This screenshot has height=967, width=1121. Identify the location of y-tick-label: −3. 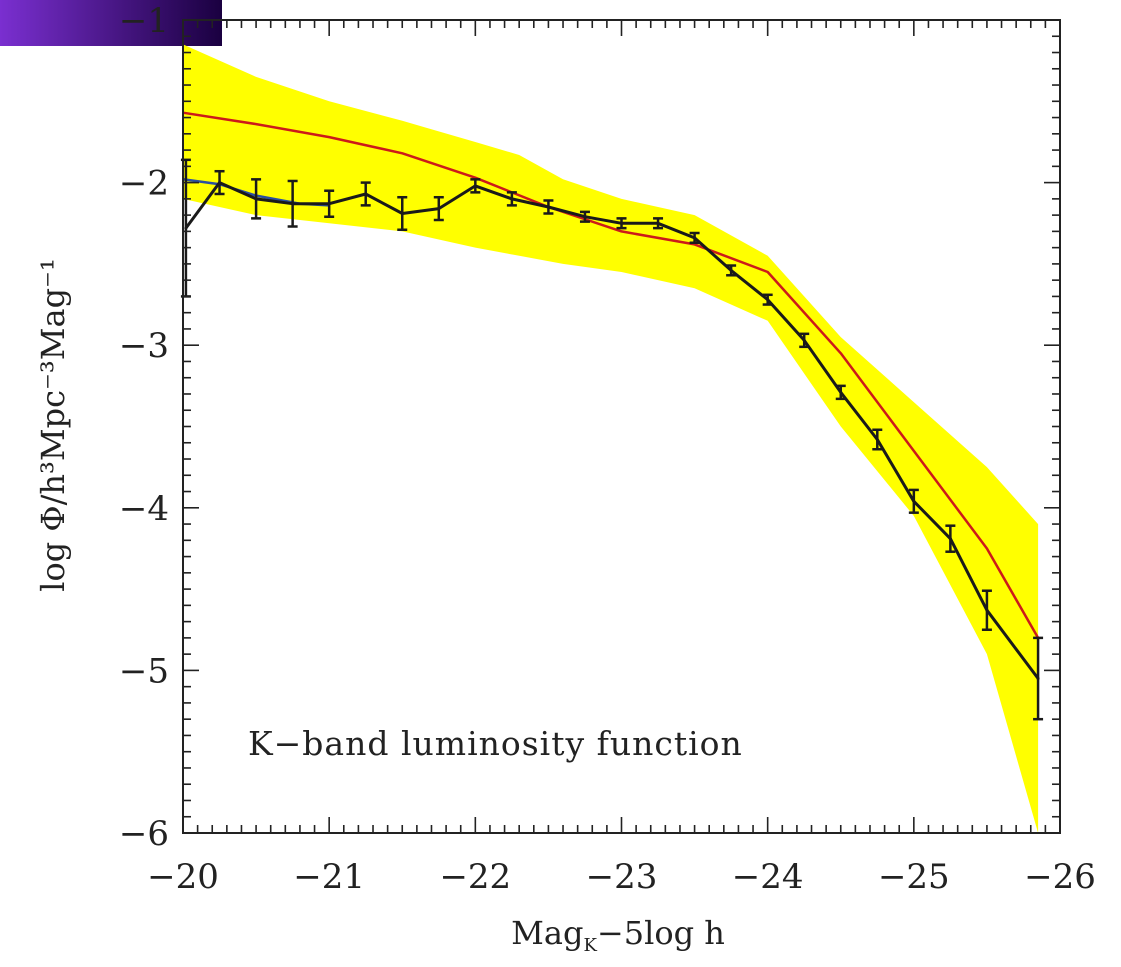
(144, 346).